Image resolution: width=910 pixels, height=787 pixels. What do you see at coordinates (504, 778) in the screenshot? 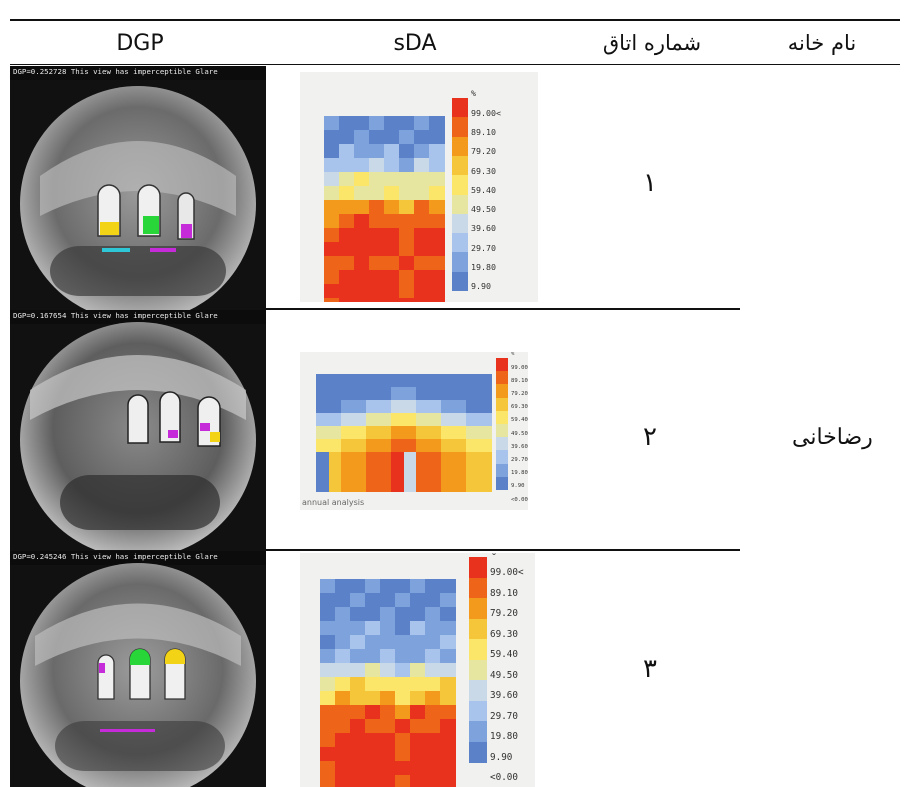
I see `legend-label: <0.00` at bounding box center [504, 778].